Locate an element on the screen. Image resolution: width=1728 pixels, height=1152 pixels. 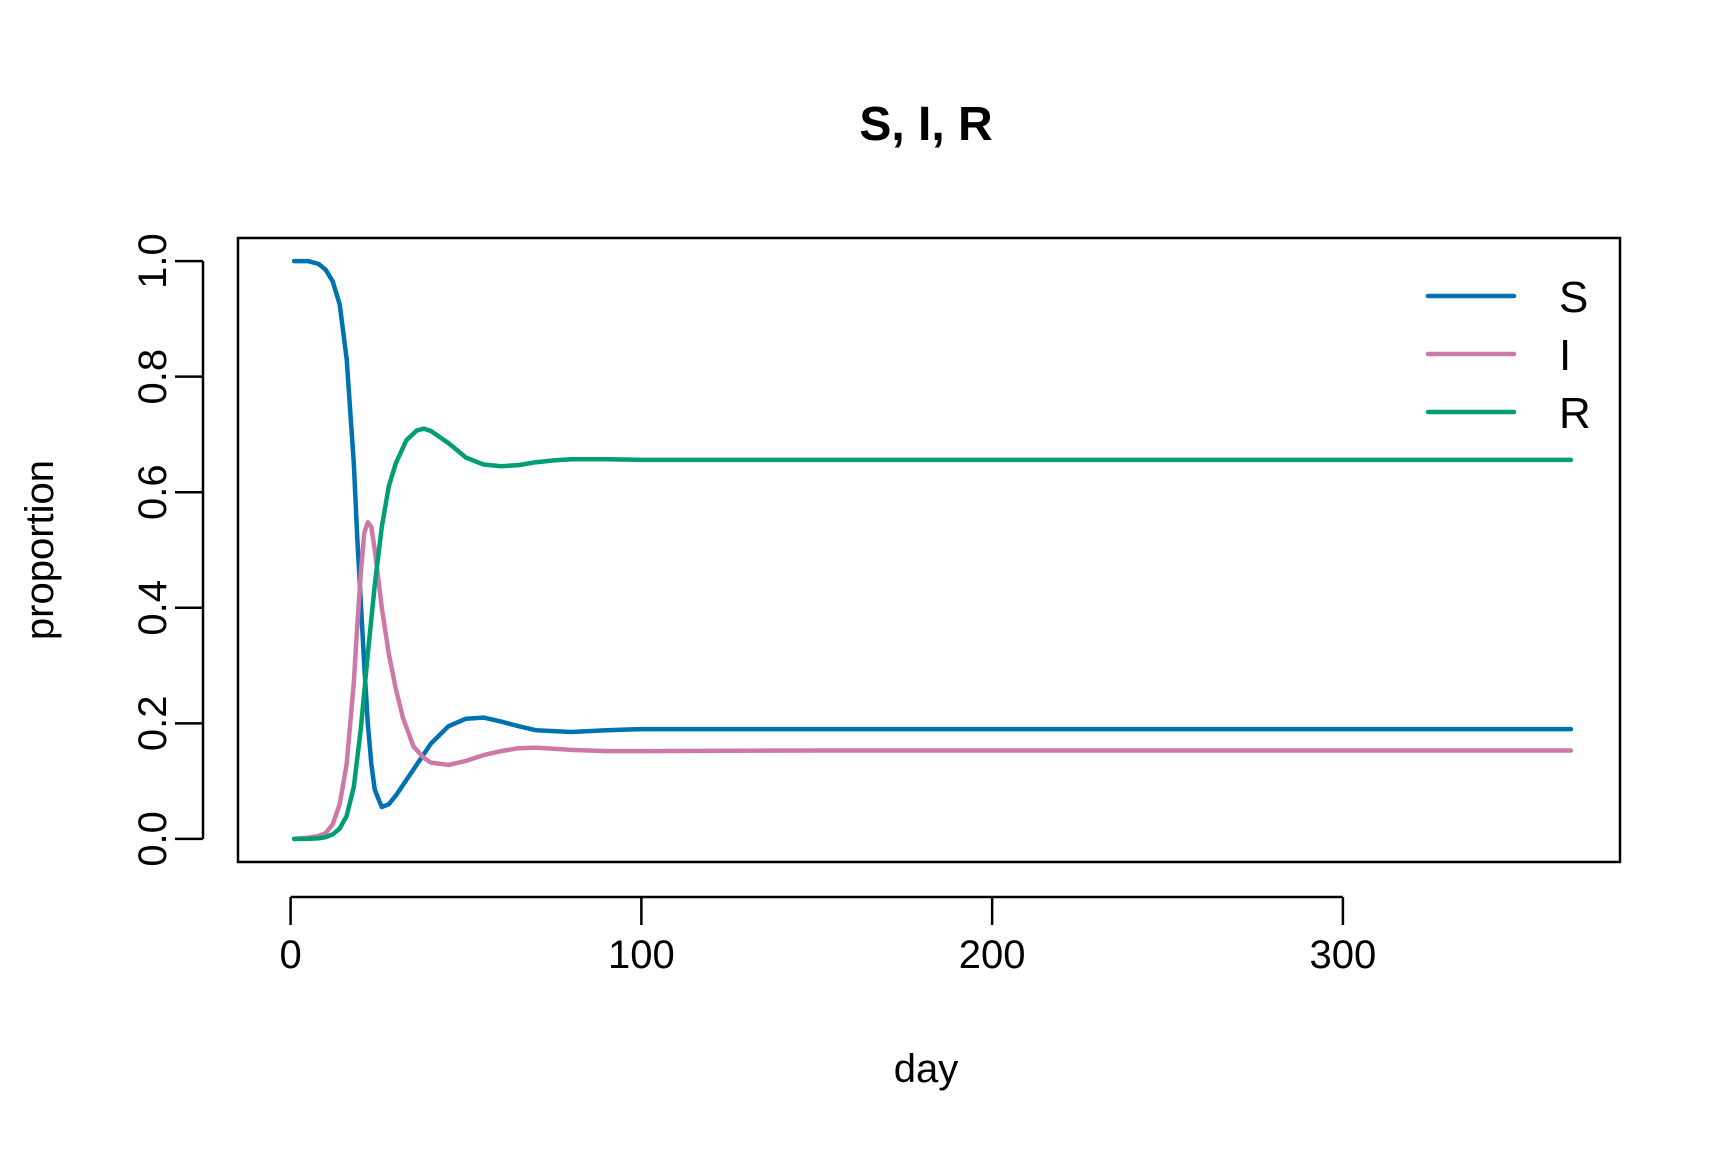
legend-label-r: R is located at coordinates (1575, 413).